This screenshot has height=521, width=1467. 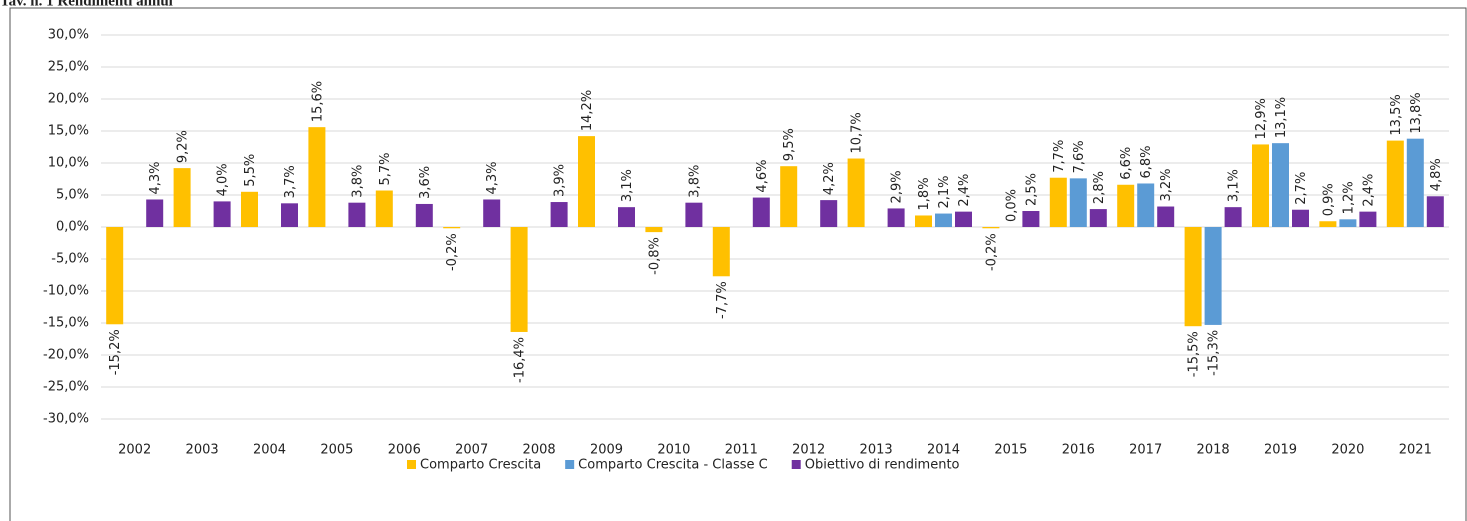 What do you see at coordinates (808, 450) in the screenshot?
I see `x-tick-label: 2012` at bounding box center [808, 450].